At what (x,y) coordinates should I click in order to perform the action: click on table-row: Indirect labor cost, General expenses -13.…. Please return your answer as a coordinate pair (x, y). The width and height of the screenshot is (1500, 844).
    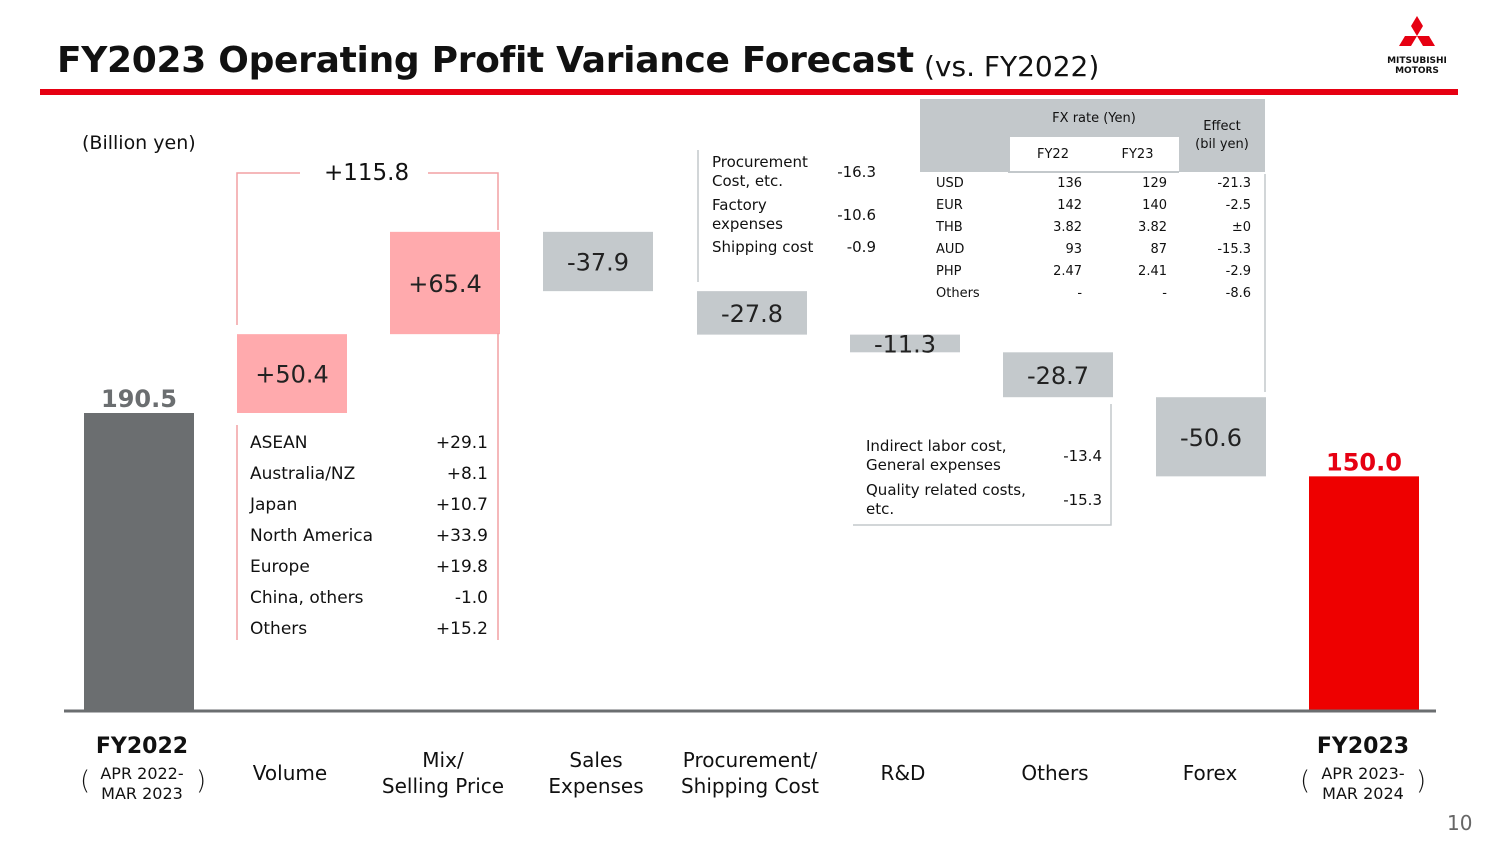
    Looking at the image, I should click on (984, 456).